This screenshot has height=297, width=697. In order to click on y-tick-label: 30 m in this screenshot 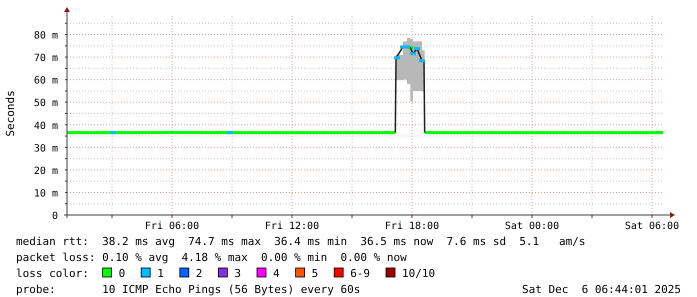, I will do `click(46, 148)`.